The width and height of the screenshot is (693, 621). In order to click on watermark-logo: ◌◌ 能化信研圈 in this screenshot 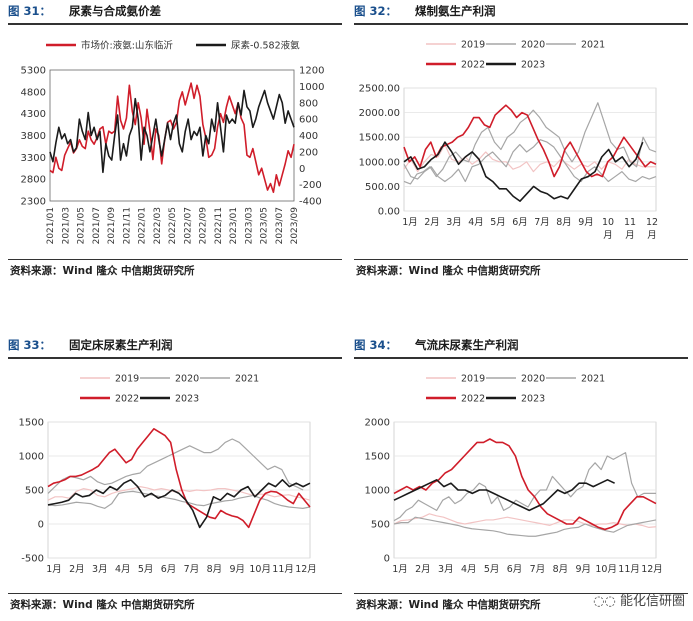, I will do `click(639, 599)`.